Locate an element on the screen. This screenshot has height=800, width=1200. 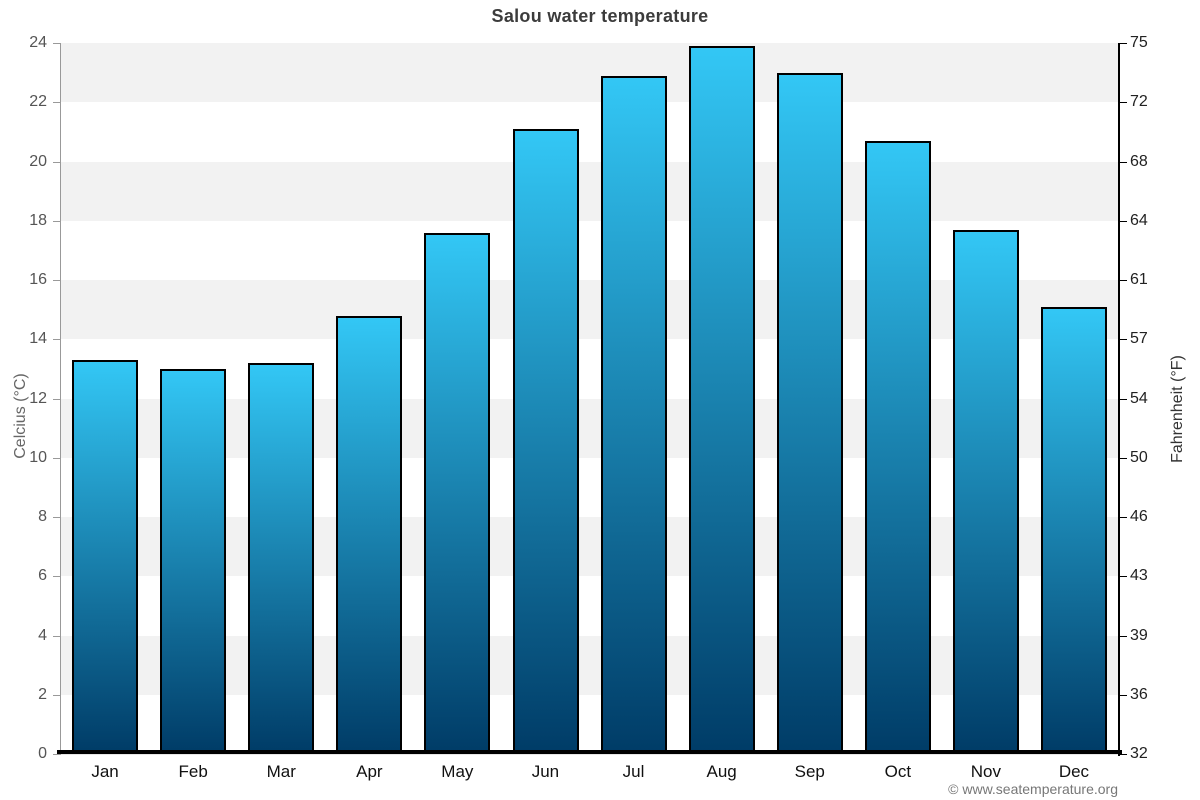
x-tick-label-may: May is located at coordinates (457, 771).